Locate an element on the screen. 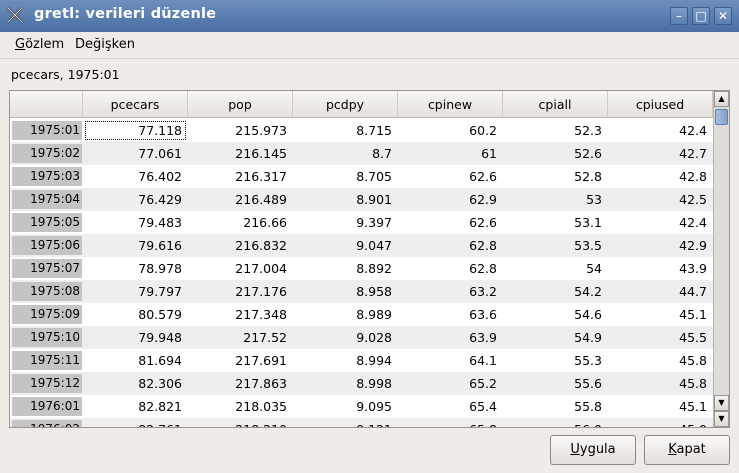 This screenshot has width=739, height=473. column-header: cpiused is located at coordinates (660, 104).